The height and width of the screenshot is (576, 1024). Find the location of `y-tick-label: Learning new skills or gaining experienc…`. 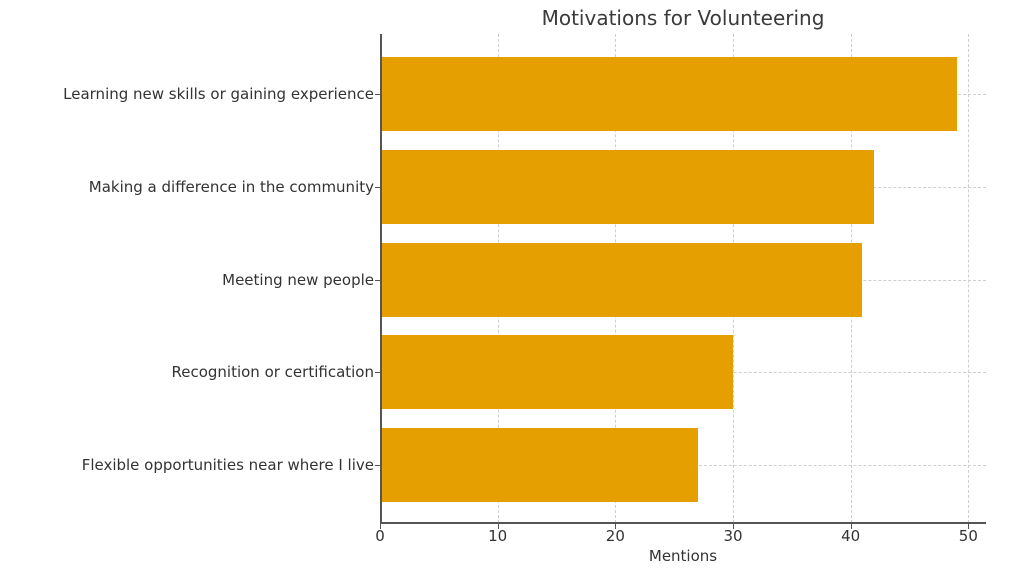

y-tick-label: Learning new skills or gaining experienc… is located at coordinates (218, 94).